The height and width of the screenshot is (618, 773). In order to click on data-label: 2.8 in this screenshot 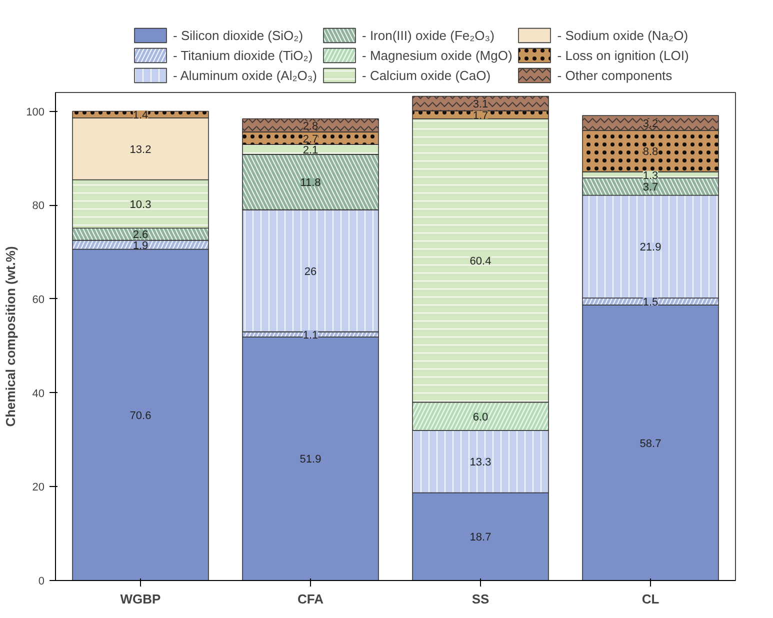, I will do `click(310, 126)`.